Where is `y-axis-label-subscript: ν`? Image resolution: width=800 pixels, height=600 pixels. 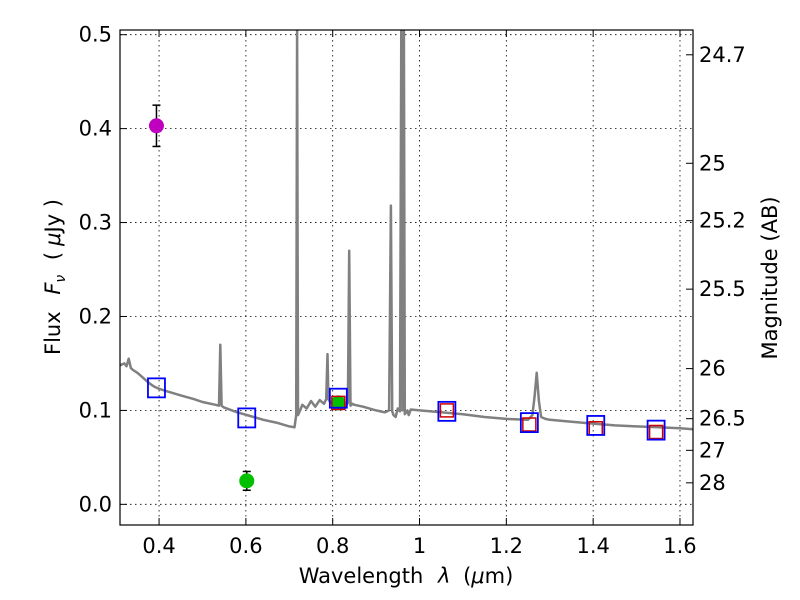
y-axis-label-subscript: ν is located at coordinates (61, 279).